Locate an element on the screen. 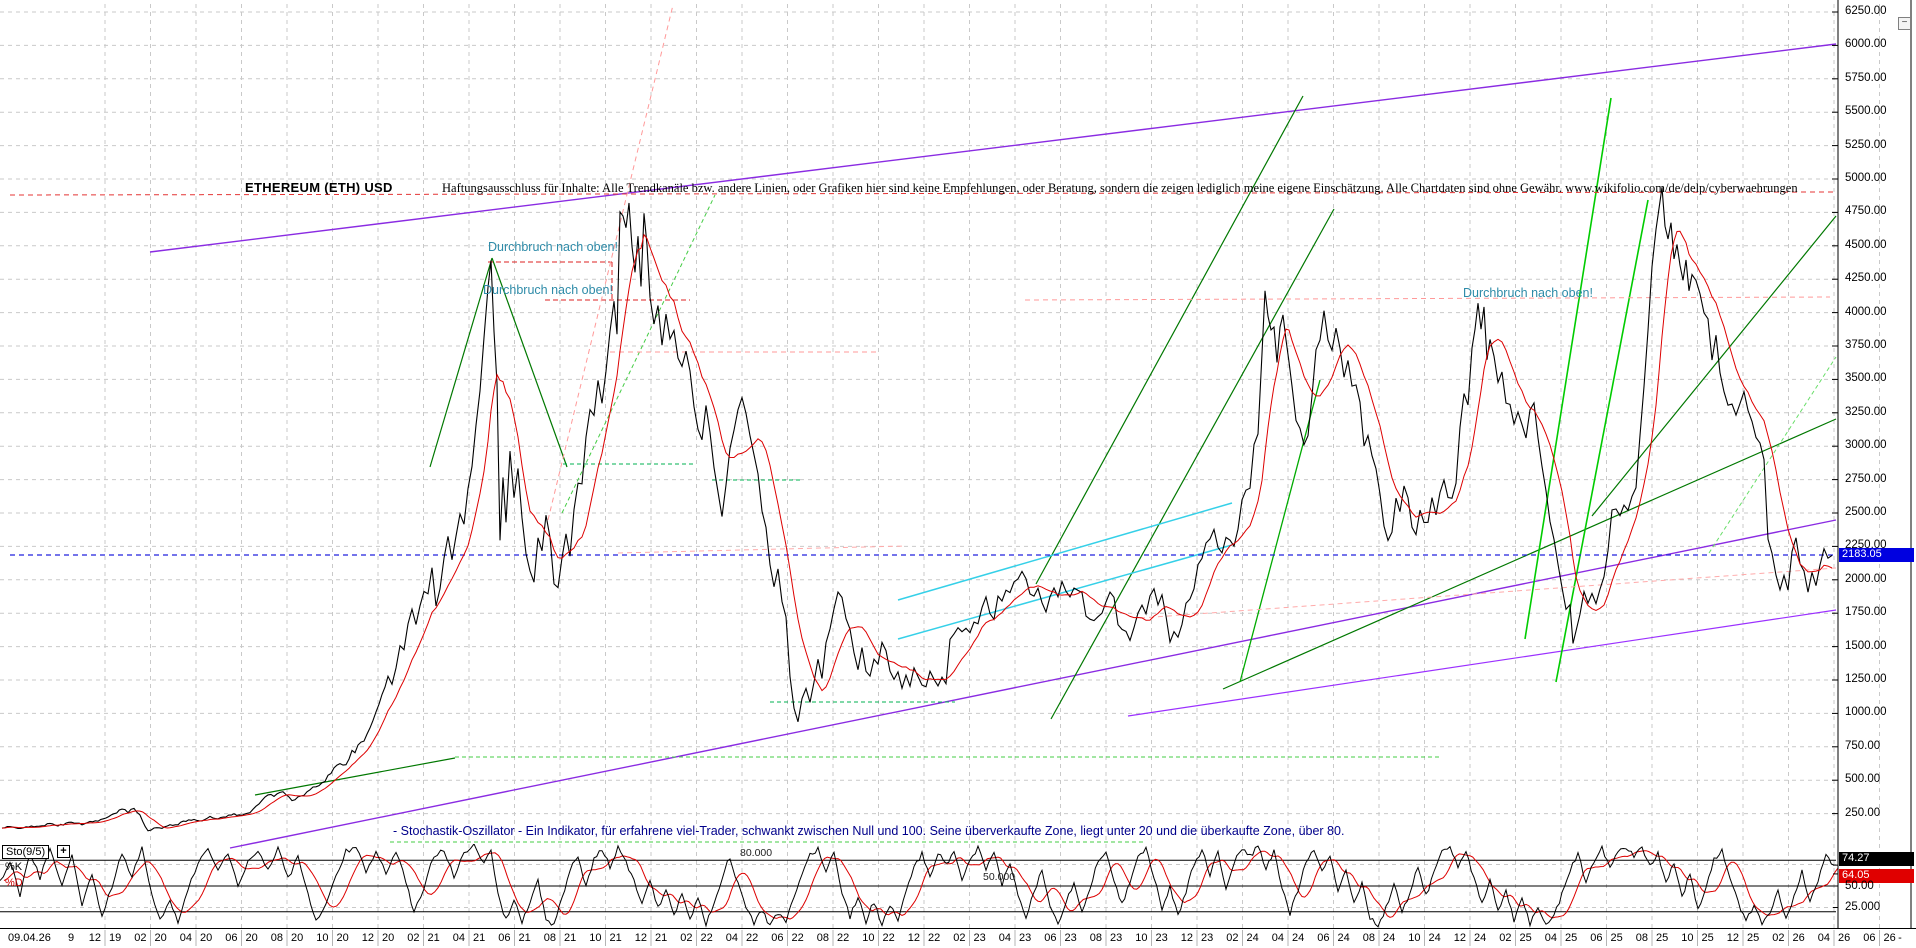 This screenshot has height=948, width=1916. time-axis-label: 06 26 is located at coordinates (1879, 938).